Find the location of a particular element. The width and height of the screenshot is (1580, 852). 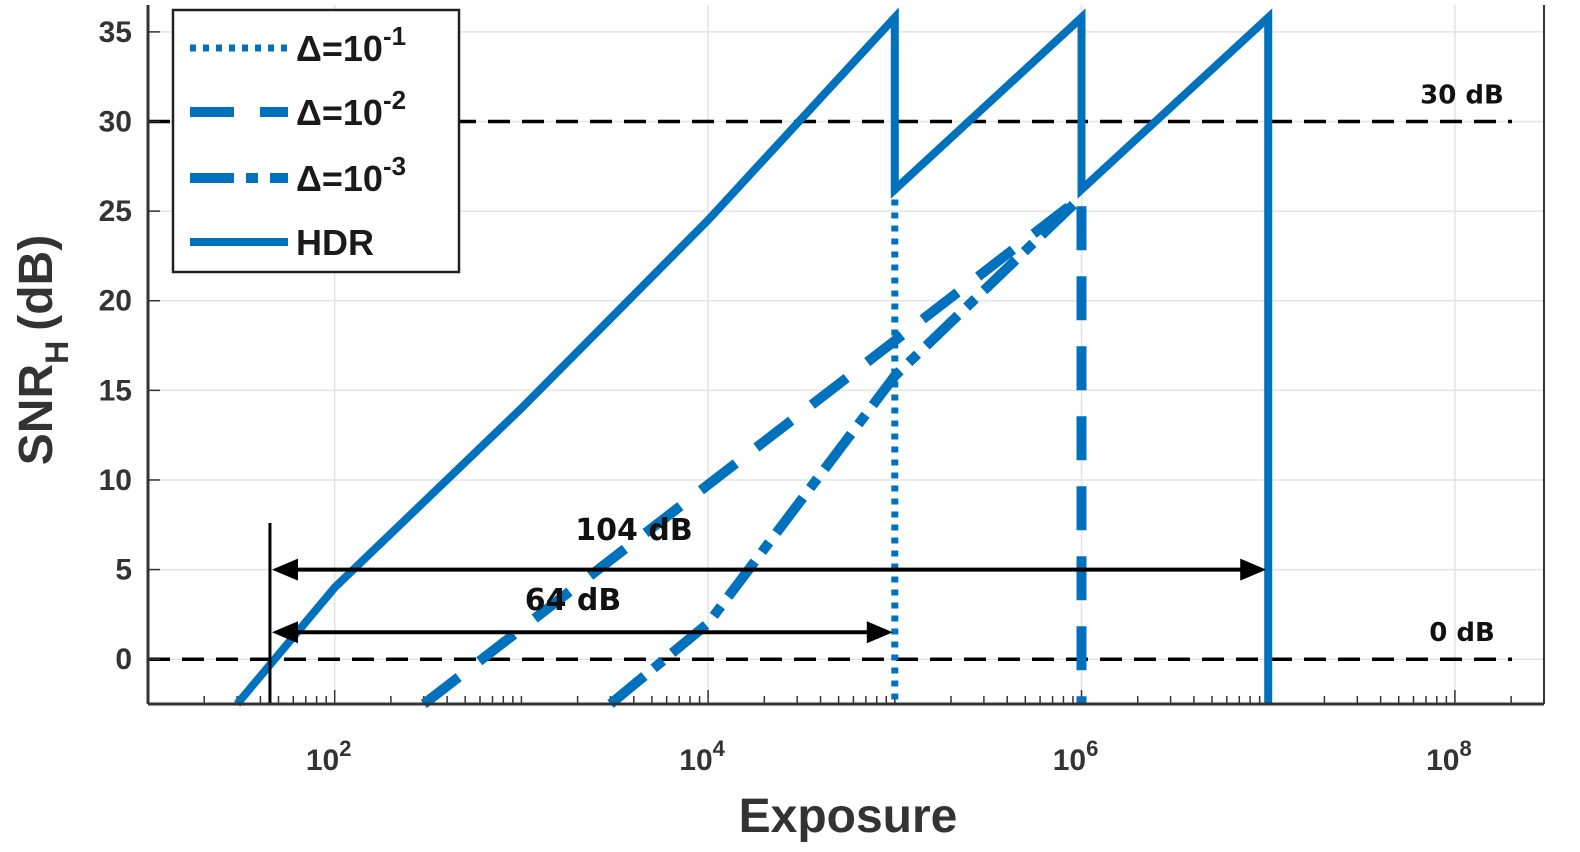

reference-line-label: 30 dB is located at coordinates (1462, 96).